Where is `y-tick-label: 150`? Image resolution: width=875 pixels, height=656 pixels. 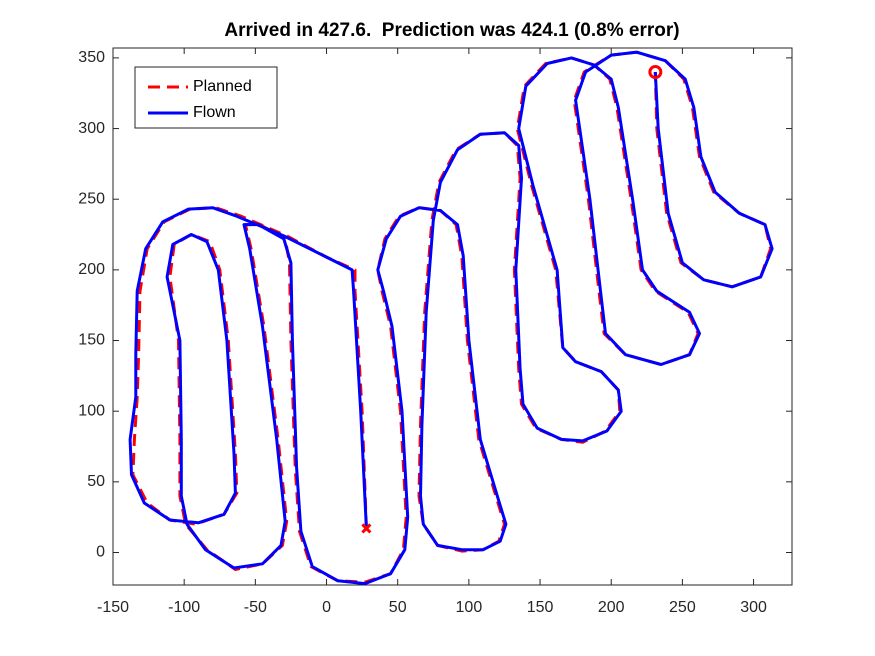
y-tick-label: 150 is located at coordinates (91, 340).